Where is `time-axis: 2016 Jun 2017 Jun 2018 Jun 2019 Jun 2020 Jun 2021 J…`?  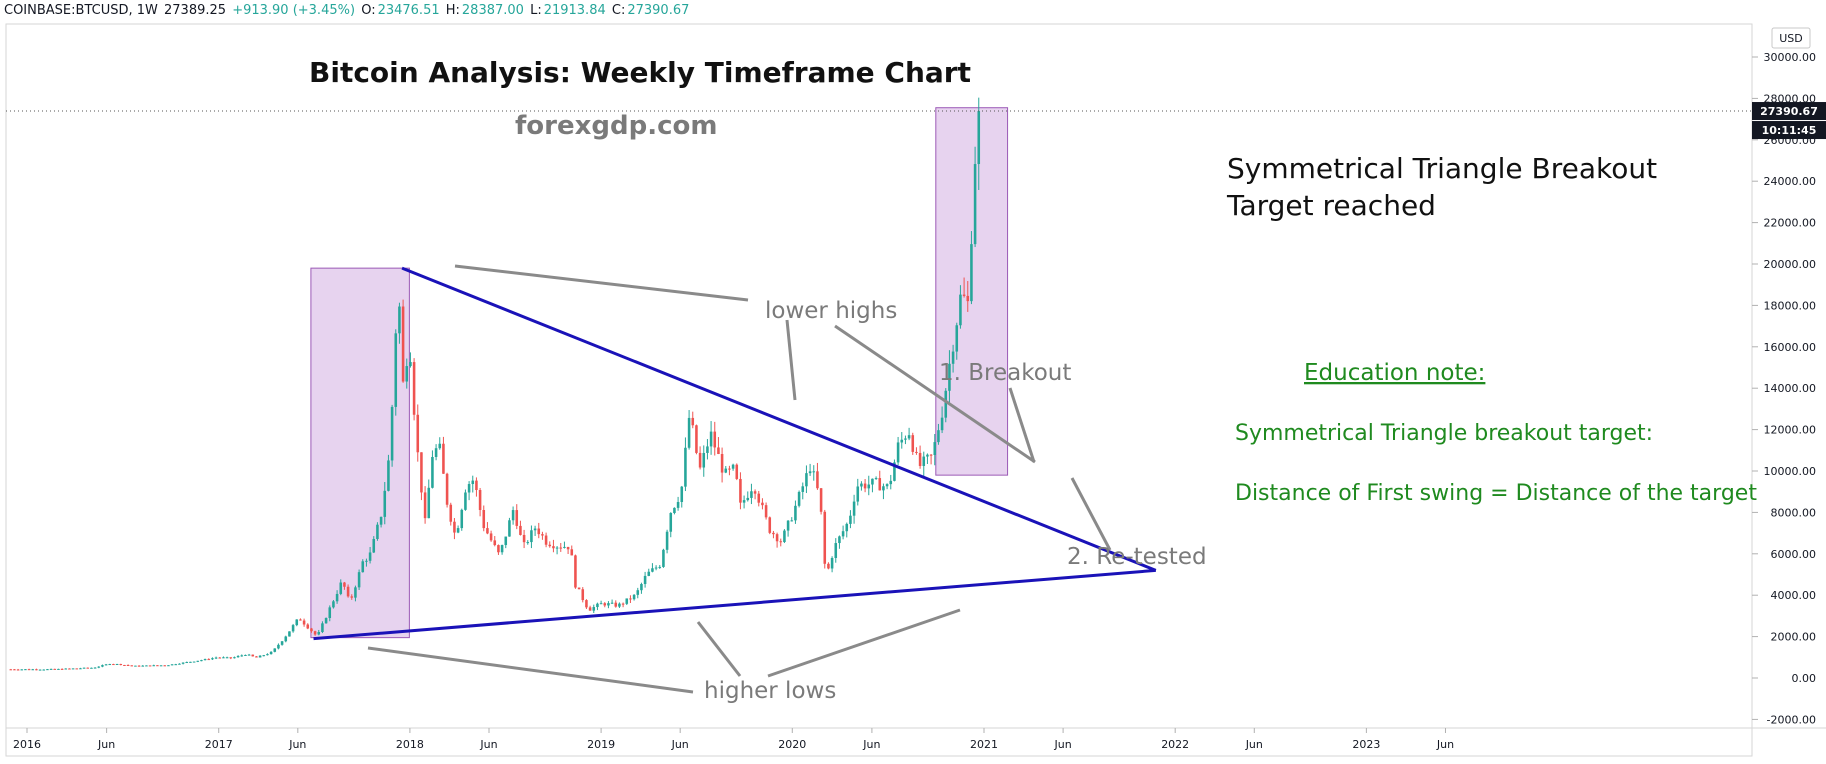 time-axis: 2016 Jun 2017 Jun 2018 Jun 2019 Jun 2020 Jun 2021 J… is located at coordinates (733, 739).